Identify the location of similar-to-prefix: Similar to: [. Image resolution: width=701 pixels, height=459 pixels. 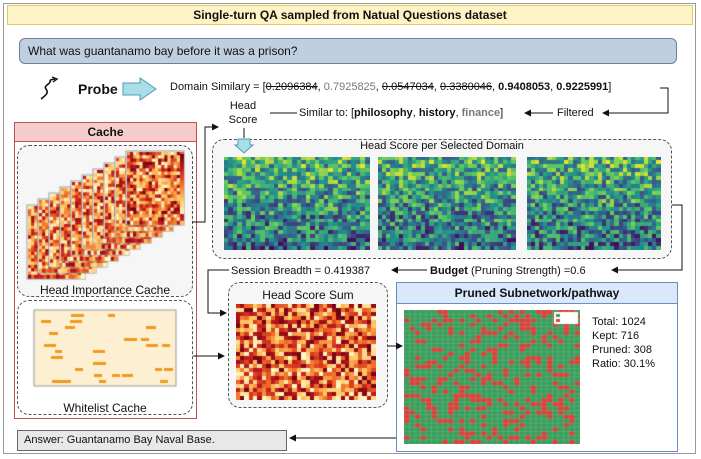
(327, 113).